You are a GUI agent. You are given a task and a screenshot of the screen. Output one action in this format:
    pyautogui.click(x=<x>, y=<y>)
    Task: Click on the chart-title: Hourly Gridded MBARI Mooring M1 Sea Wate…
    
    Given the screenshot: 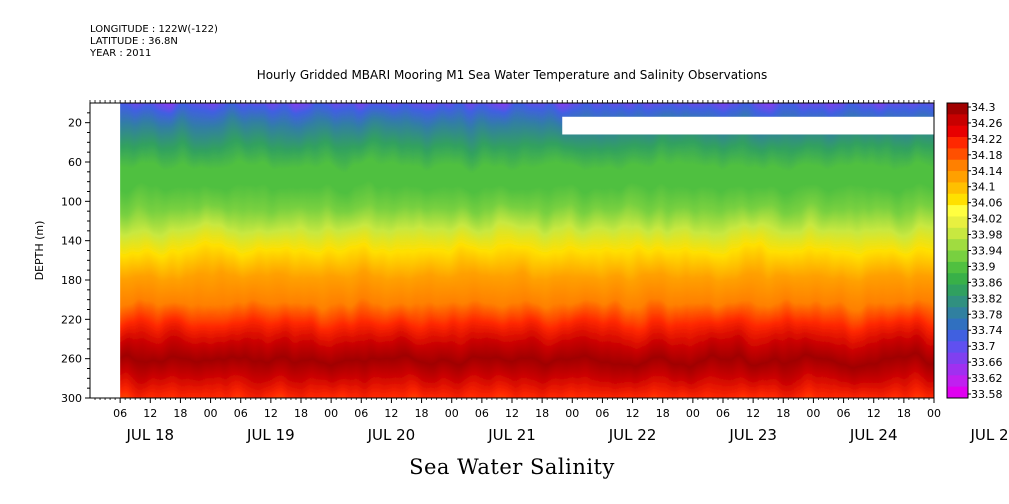 What is the action you would take?
    pyautogui.click(x=512, y=75)
    